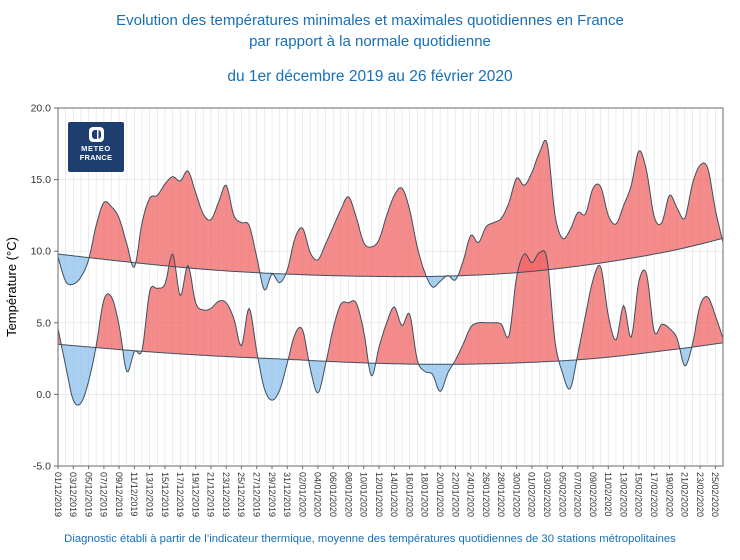 The image size is (740, 560). What do you see at coordinates (165, 494) in the screenshot?
I see `x-tick-label: 15/12/2019` at bounding box center [165, 494].